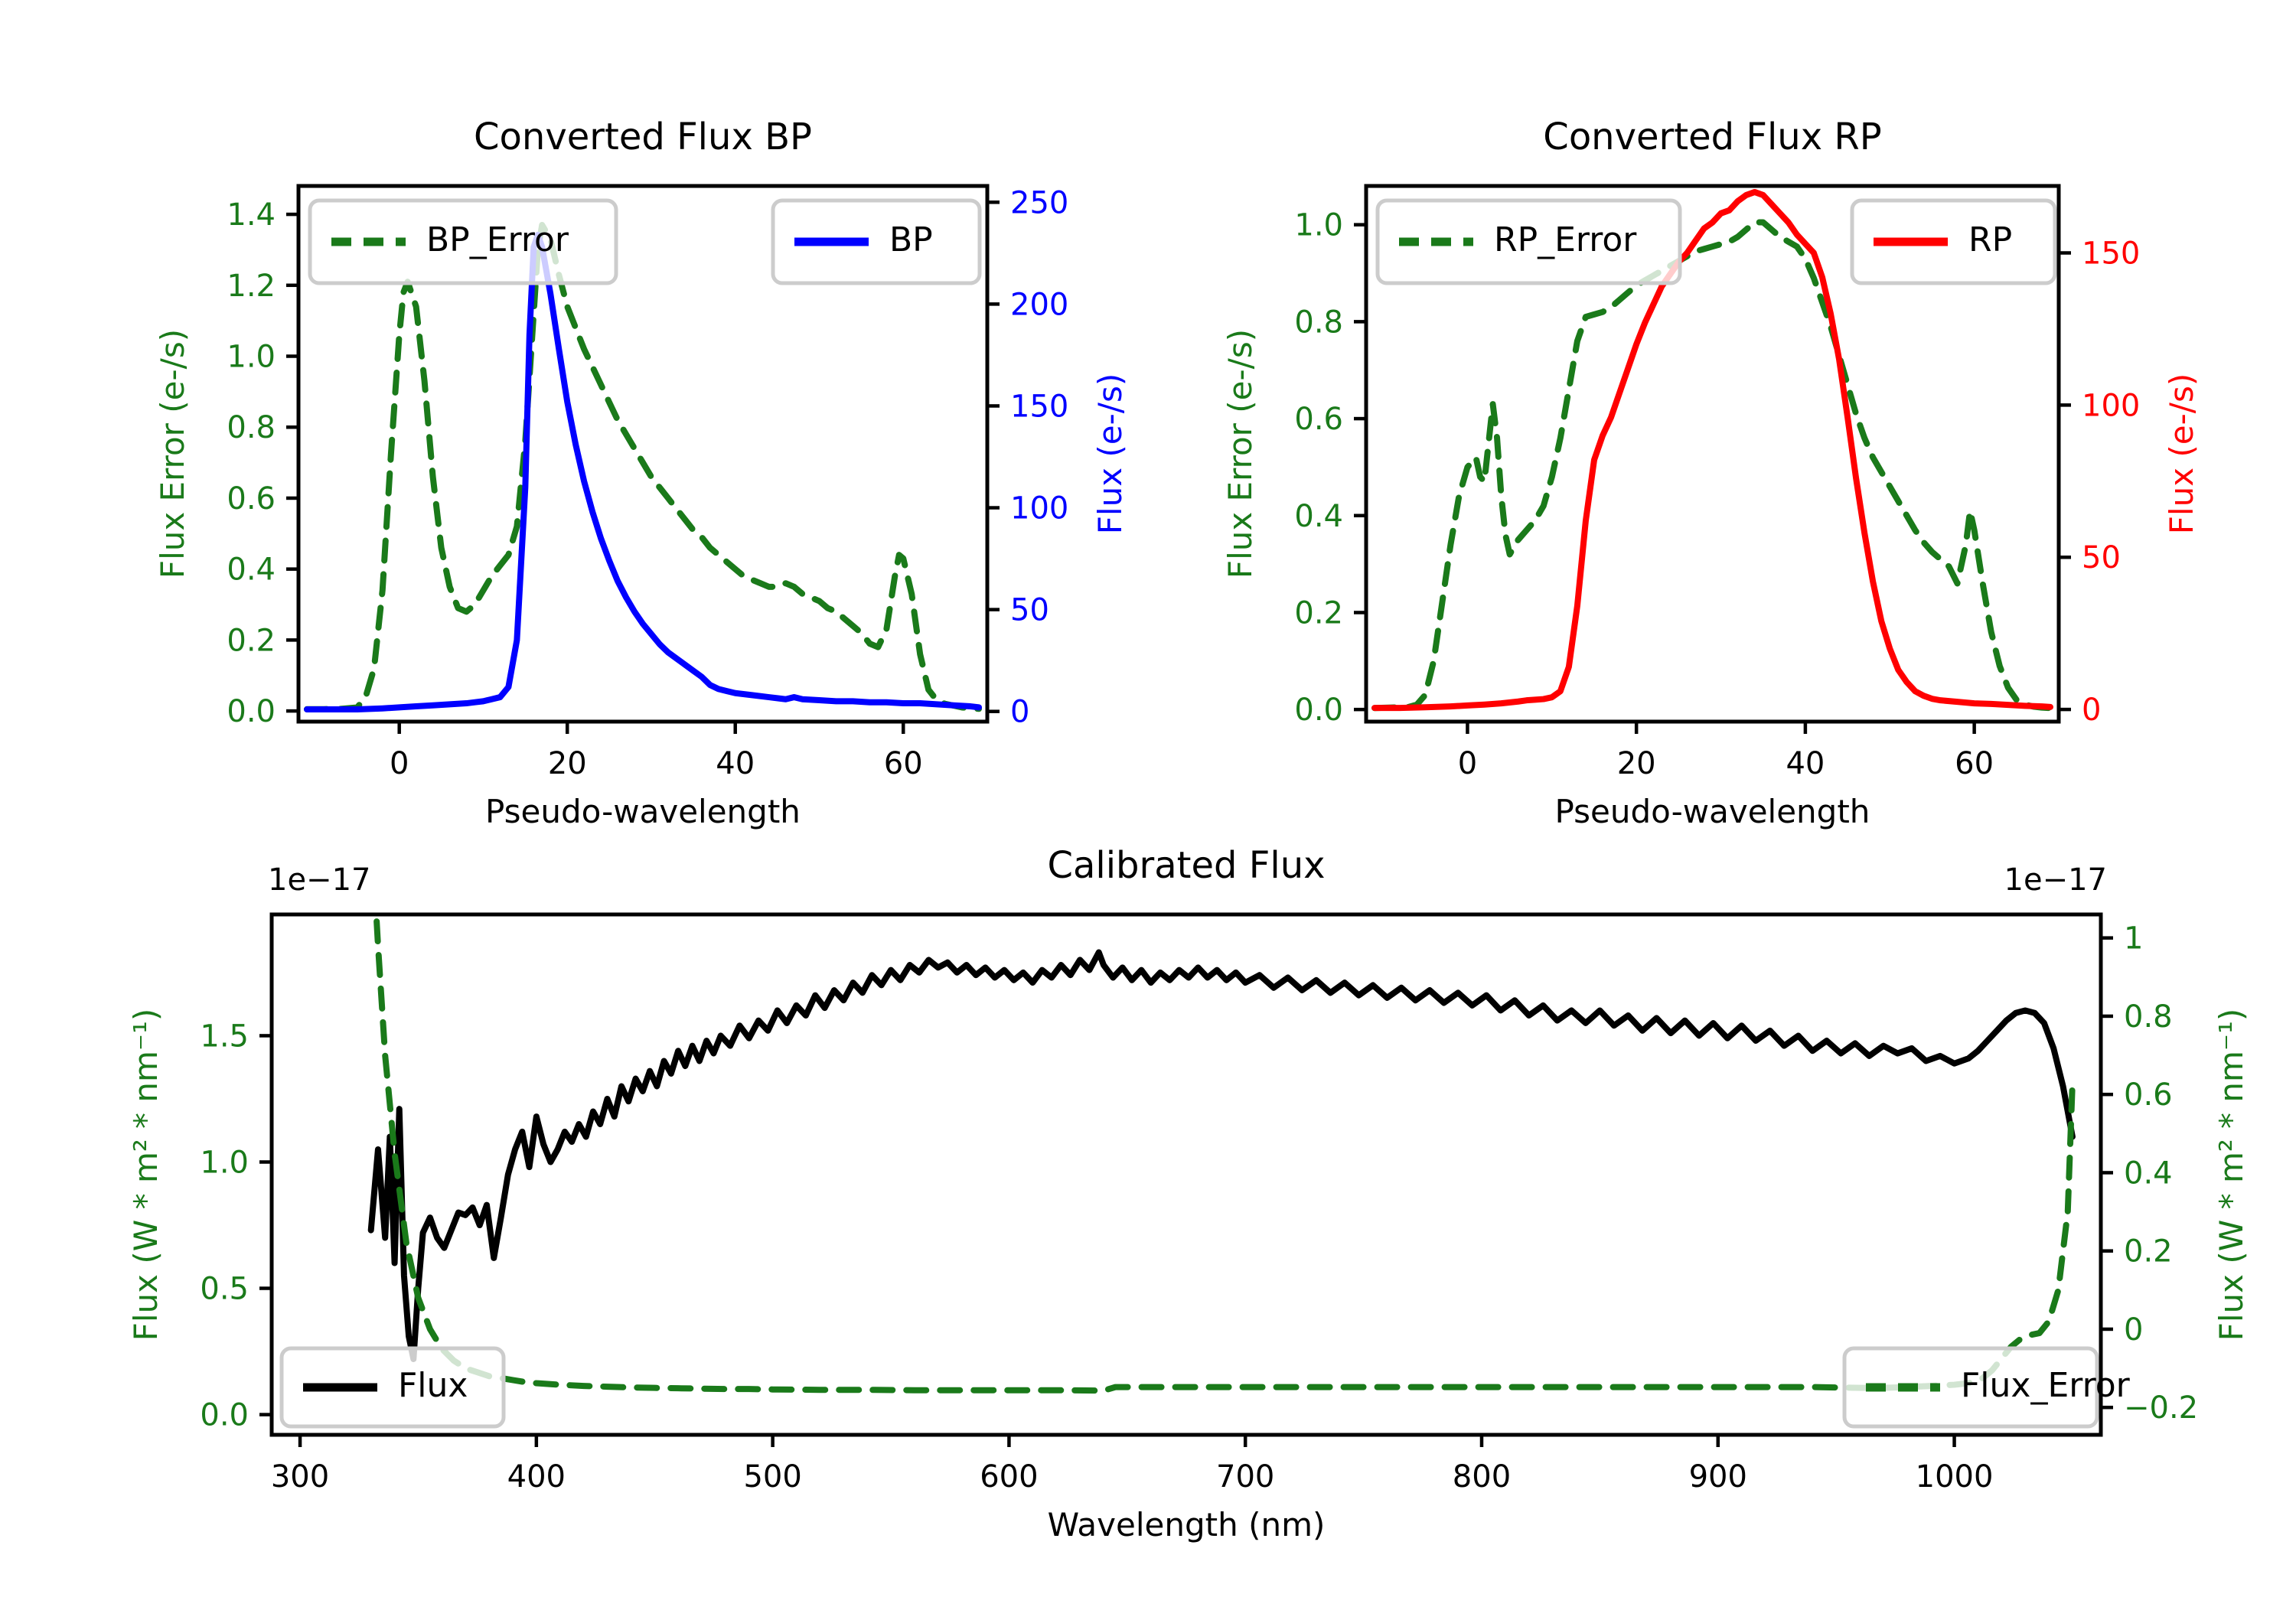  What do you see at coordinates (643, 811) in the screenshot?
I see `converted-flux-bp-xlabel: Pseudo-wavelength` at bounding box center [643, 811].